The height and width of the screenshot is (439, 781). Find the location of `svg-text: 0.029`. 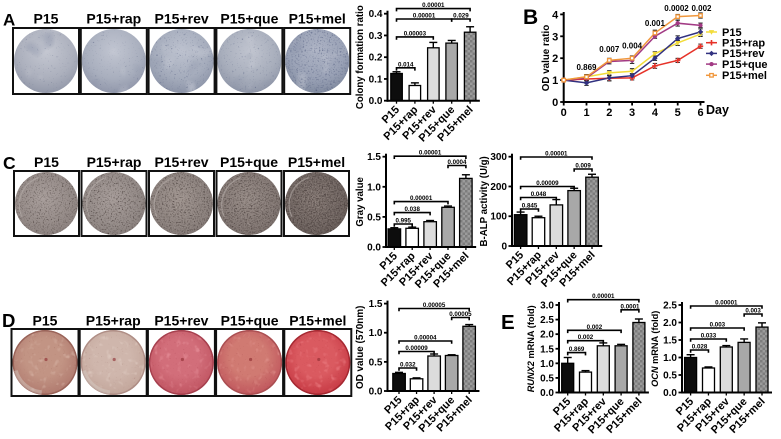

svg-text: 0.029 is located at coordinates (461, 16).